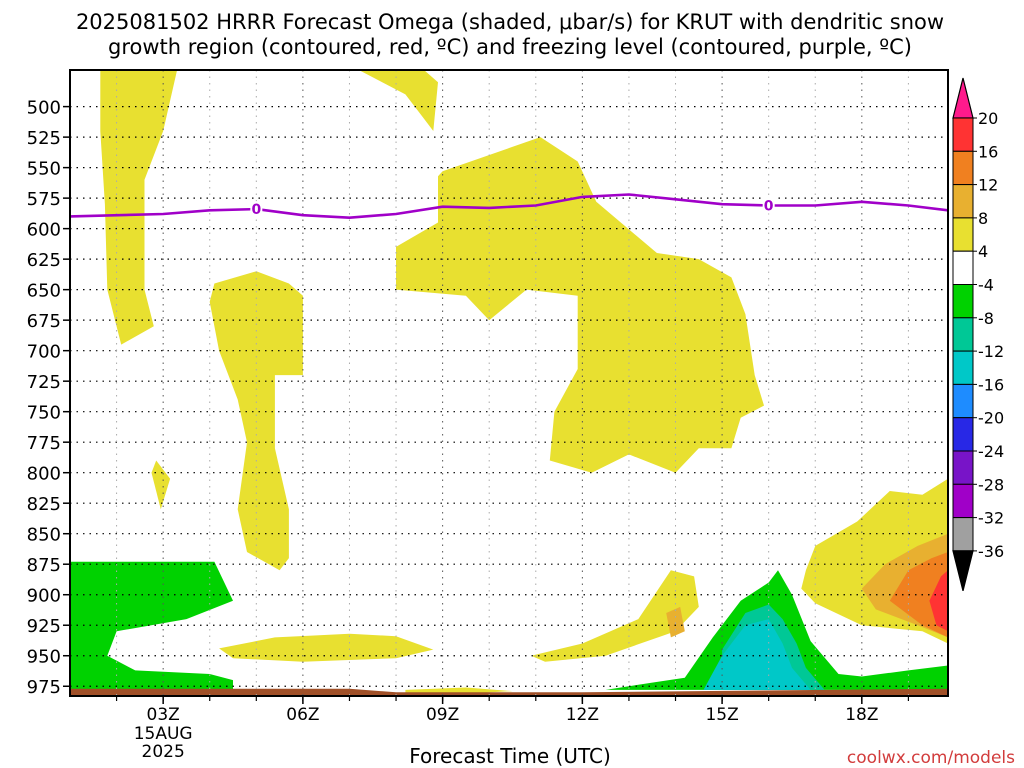  I want to click on colorbar-label-11: -28, so click(991, 484).